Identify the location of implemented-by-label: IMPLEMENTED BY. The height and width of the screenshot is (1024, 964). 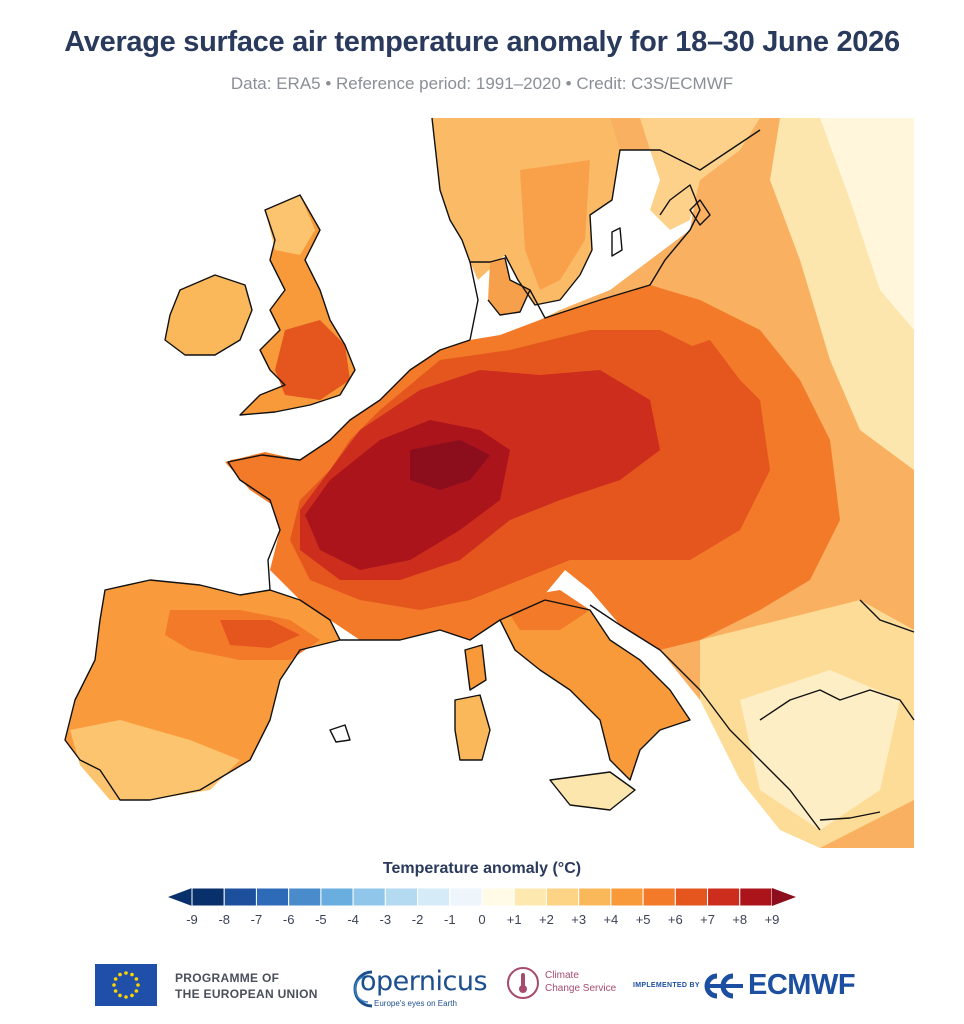
(666, 985).